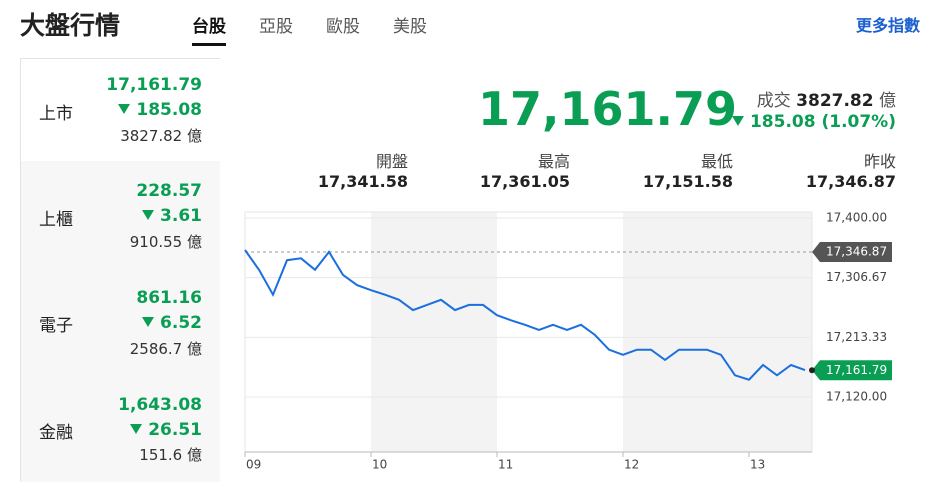 This screenshot has height=482, width=930. I want to click on stat-label: 開盤, so click(391, 161).